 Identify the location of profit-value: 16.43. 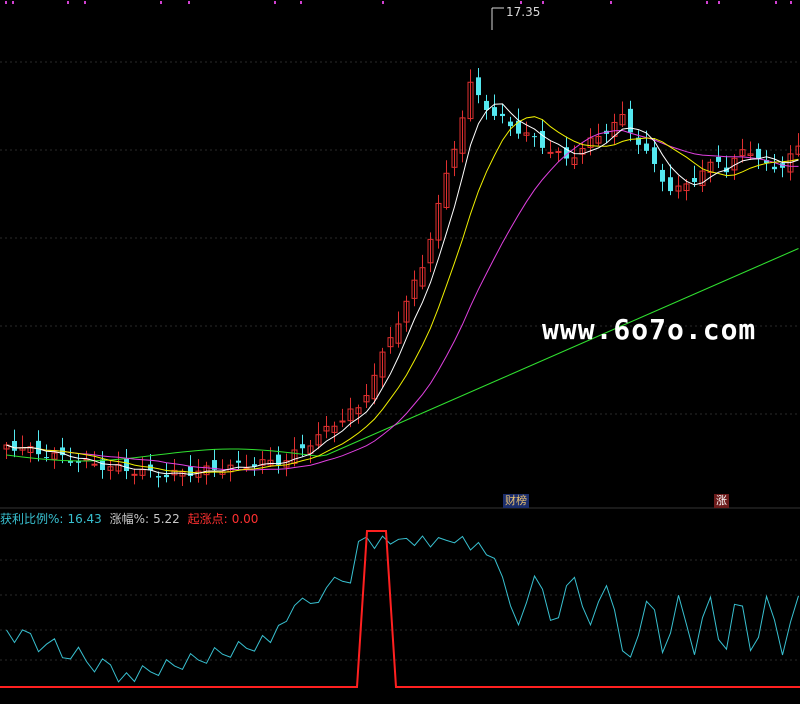
(84, 519).